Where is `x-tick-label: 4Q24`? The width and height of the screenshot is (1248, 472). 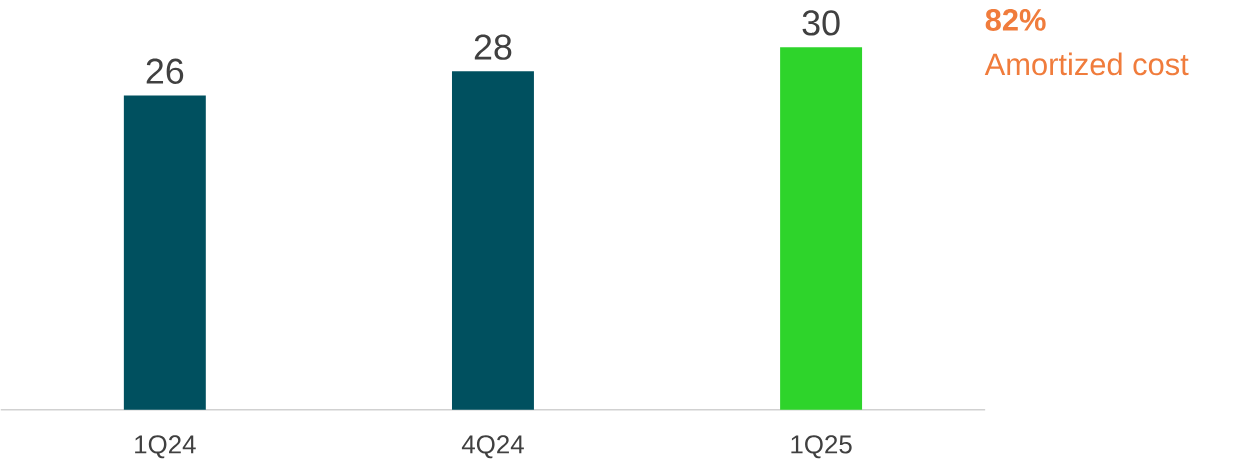 x-tick-label: 4Q24 is located at coordinates (492, 447).